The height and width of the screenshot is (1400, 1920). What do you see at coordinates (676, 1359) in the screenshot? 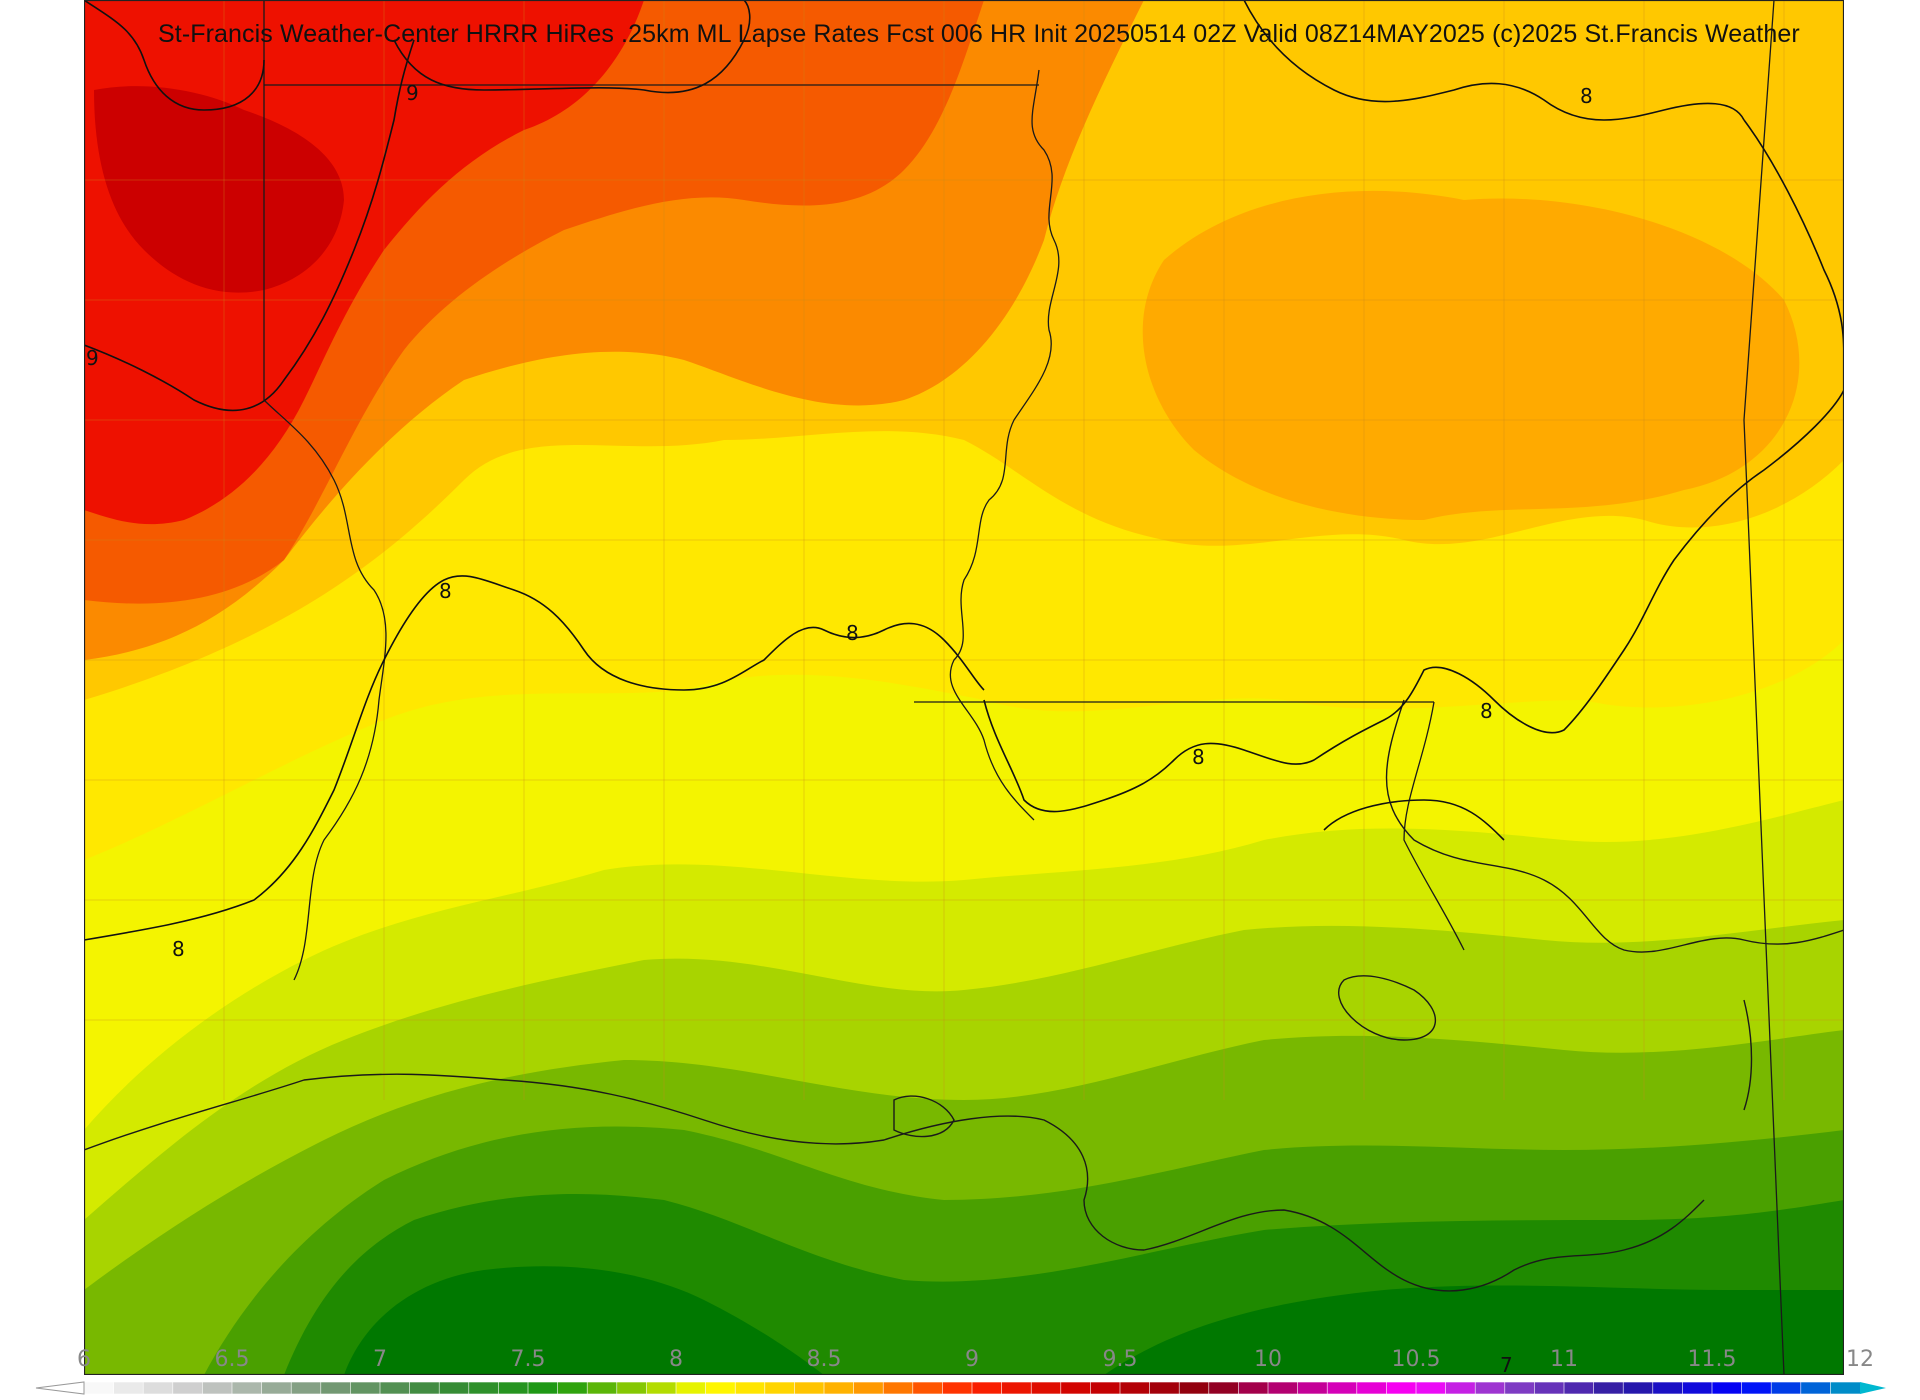
I see `colorbar-tick-label: 8` at bounding box center [676, 1359].